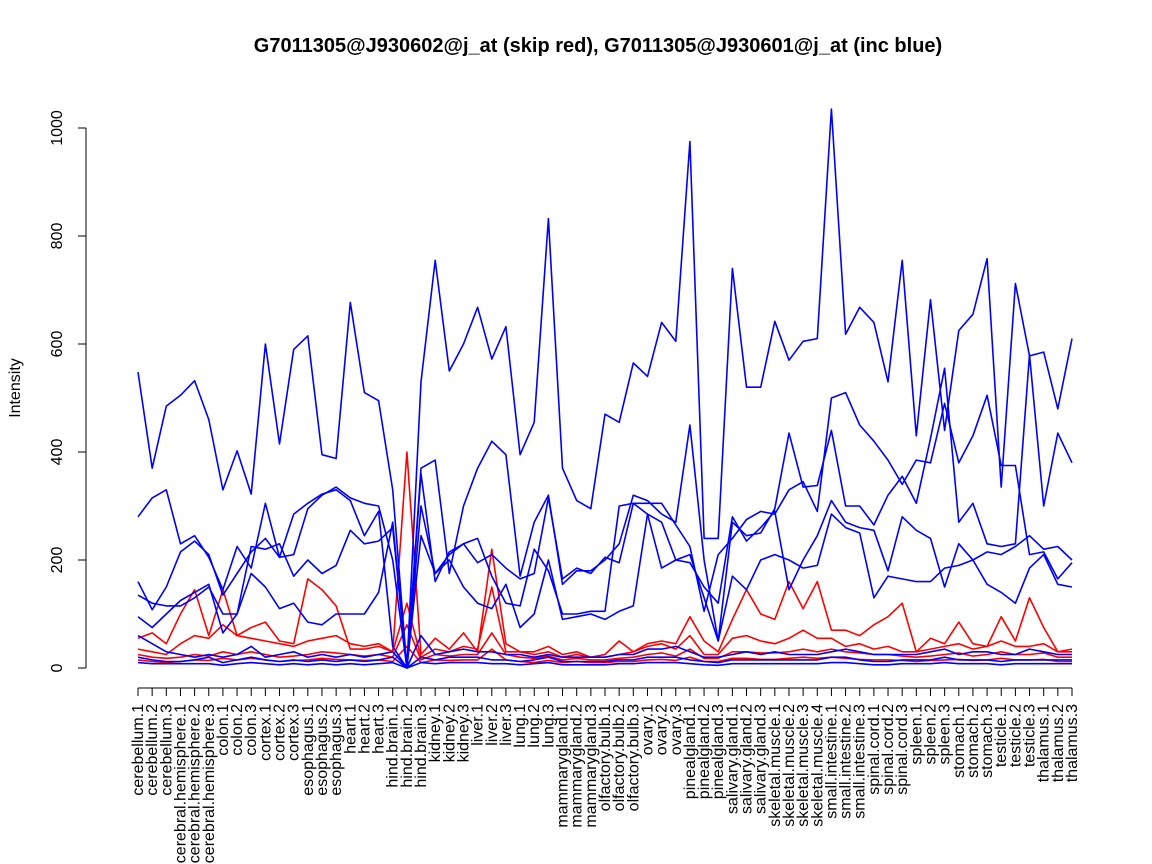 The width and height of the screenshot is (1152, 864). What do you see at coordinates (930, 734) in the screenshot?
I see `x-tick-label: spleen.2` at bounding box center [930, 734].